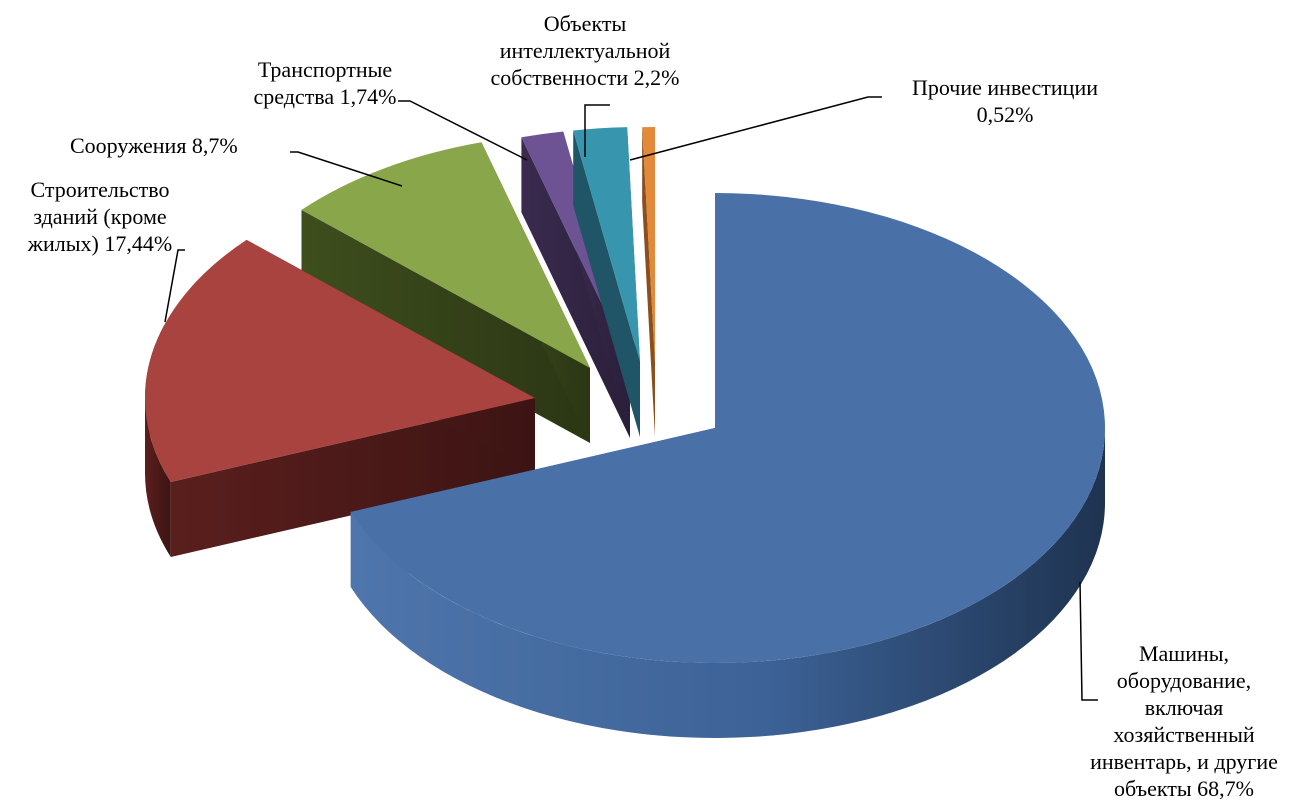 This screenshot has height=802, width=1309. Describe the element at coordinates (1088, 641) in the screenshot. I see `leader-machinery` at that location.